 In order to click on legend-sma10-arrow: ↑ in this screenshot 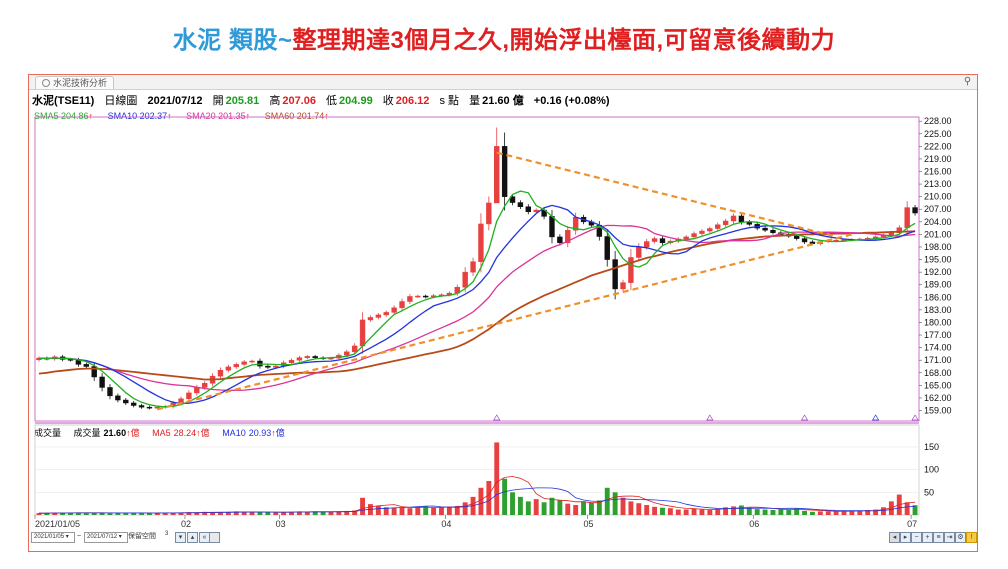, I will do `click(169, 116)`.